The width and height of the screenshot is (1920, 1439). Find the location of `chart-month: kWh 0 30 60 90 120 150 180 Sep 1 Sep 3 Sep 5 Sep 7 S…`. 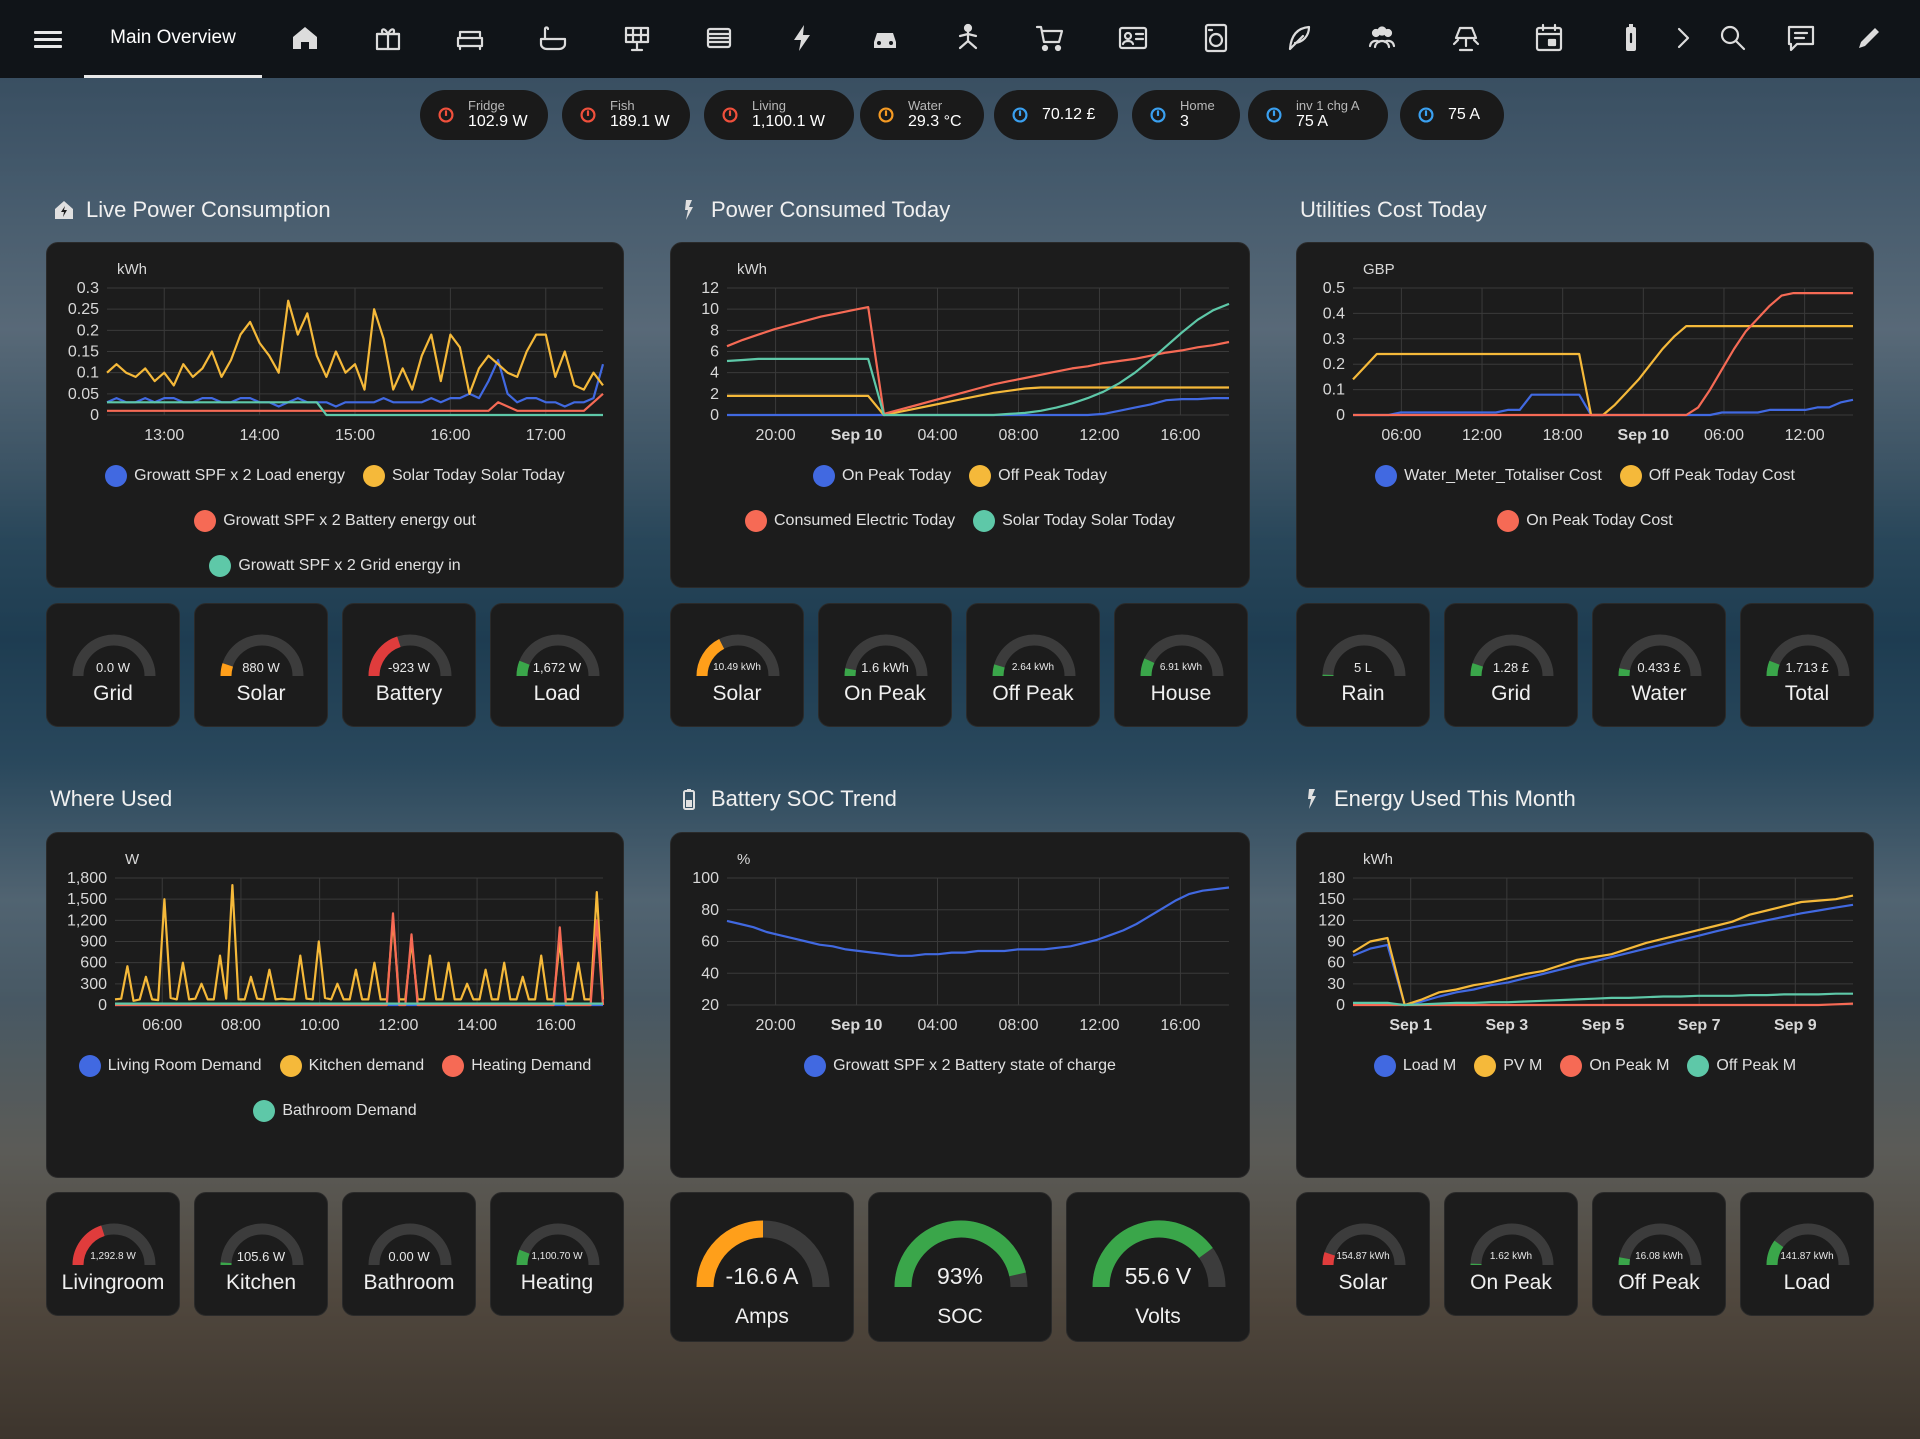

chart-month: kWh 0 30 60 90 120 150 180 Sep 1 Sep 3 Sep 5 Sep 7 S… is located at coordinates (1586, 938).